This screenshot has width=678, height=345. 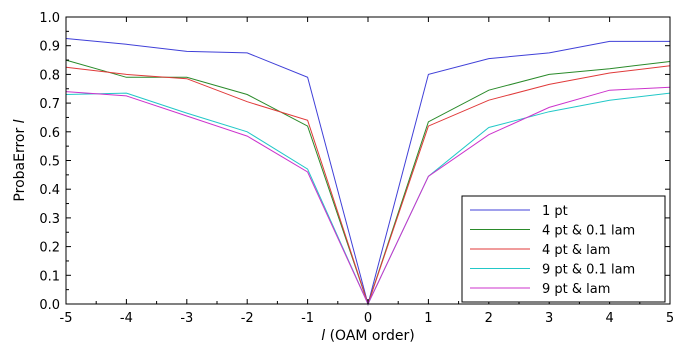 What do you see at coordinates (49, 190) in the screenshot?
I see `y-tick-label: 0.4` at bounding box center [49, 190].